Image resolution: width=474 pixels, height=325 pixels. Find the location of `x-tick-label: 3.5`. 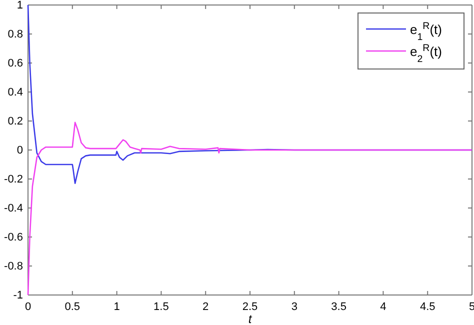

x-tick-label: 3.5 is located at coordinates (338, 306).